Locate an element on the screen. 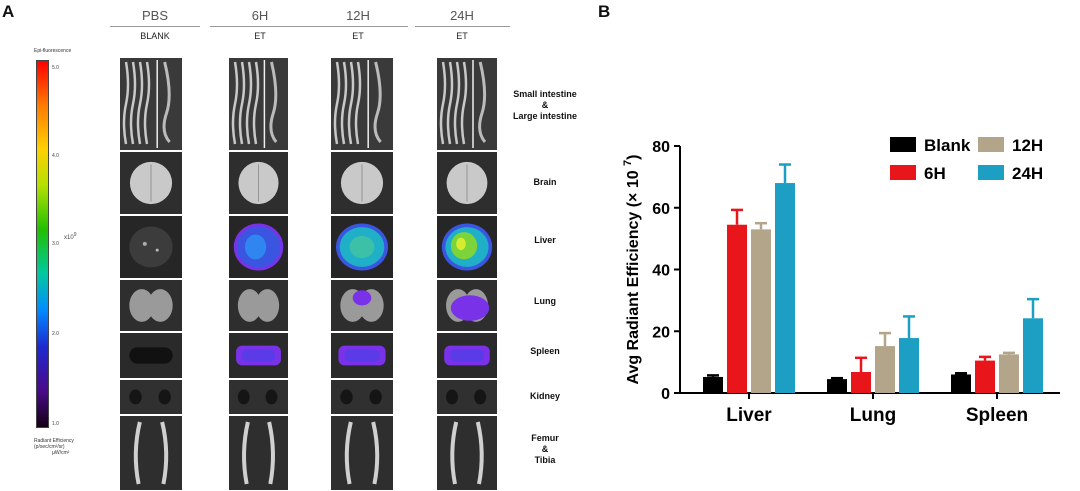 The image size is (1080, 491). organ-label-line: Tibia is located at coordinates (545, 459).